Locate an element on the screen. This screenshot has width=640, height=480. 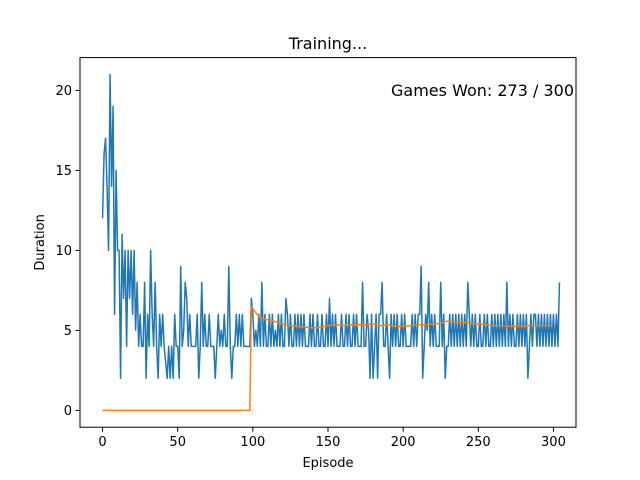
y-tick-label: 20 is located at coordinates (63, 91).